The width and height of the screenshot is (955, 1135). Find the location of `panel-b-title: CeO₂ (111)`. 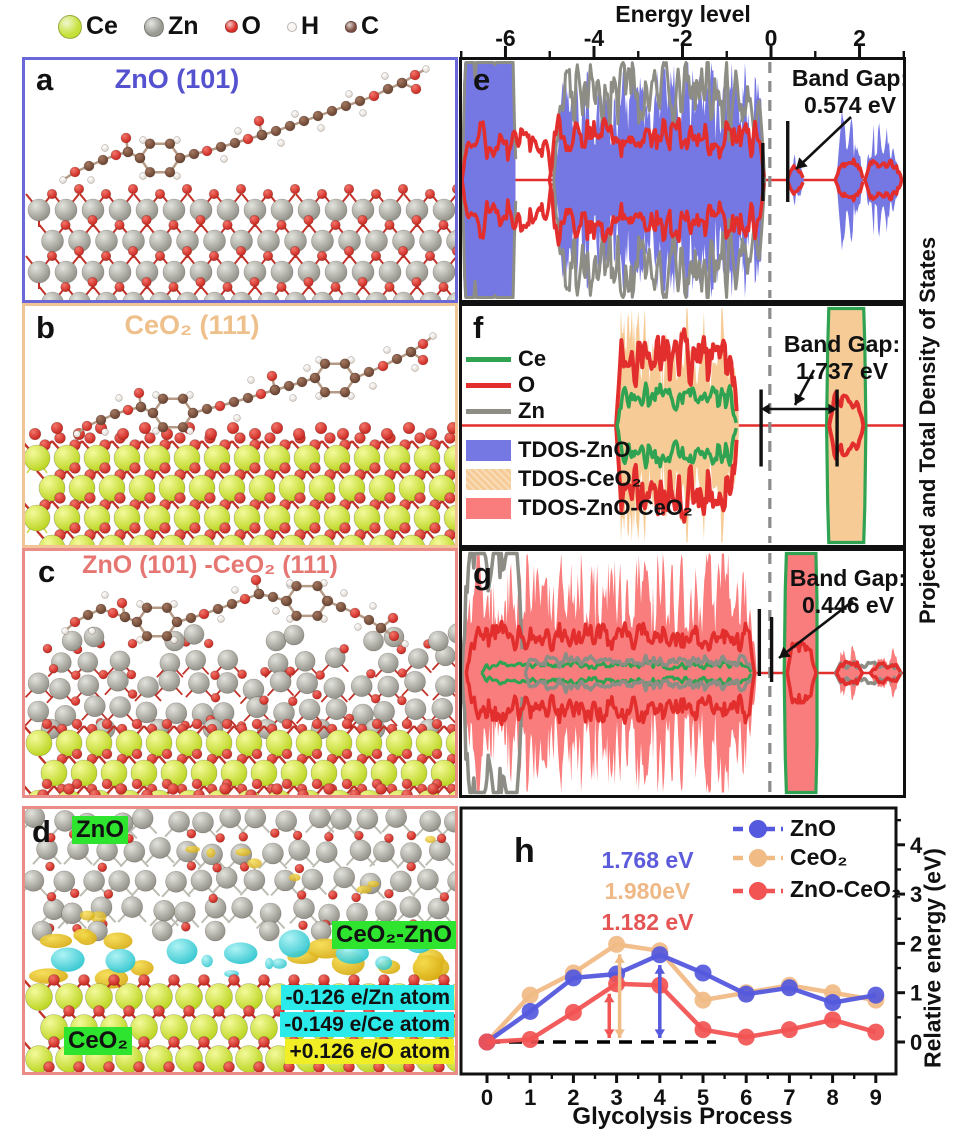

panel-b-title: CeO₂ (111) is located at coordinates (192, 325).